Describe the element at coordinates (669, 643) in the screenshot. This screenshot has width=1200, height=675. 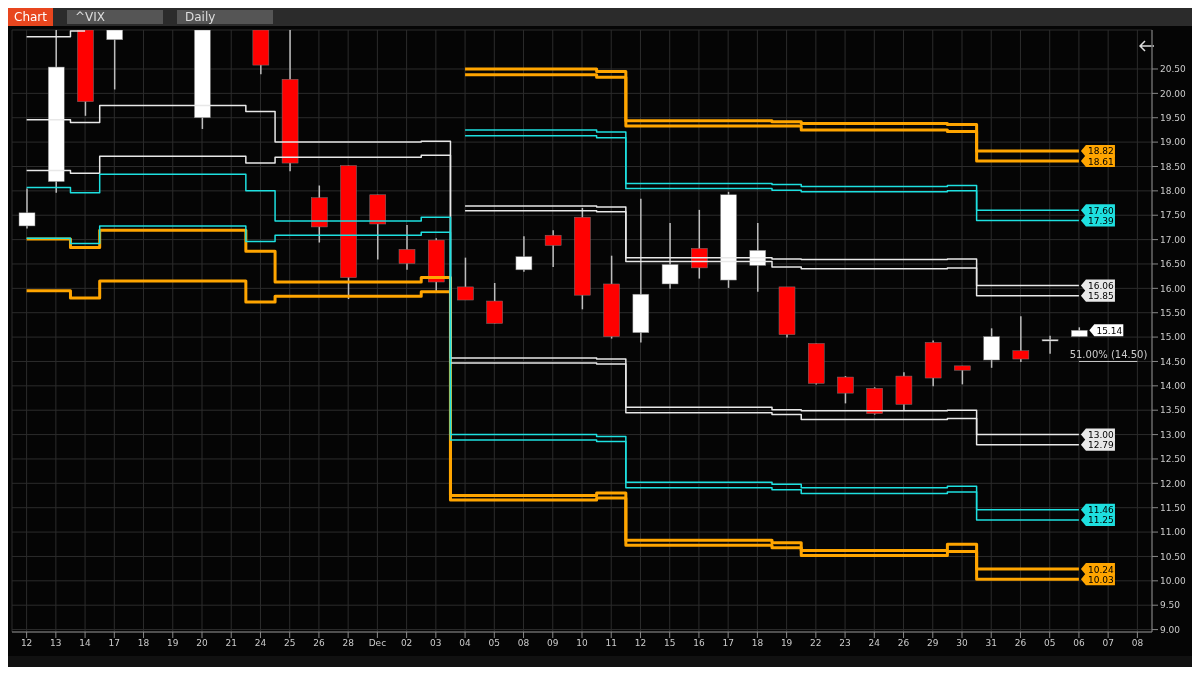
I see `x-tick-label: 15` at that location.